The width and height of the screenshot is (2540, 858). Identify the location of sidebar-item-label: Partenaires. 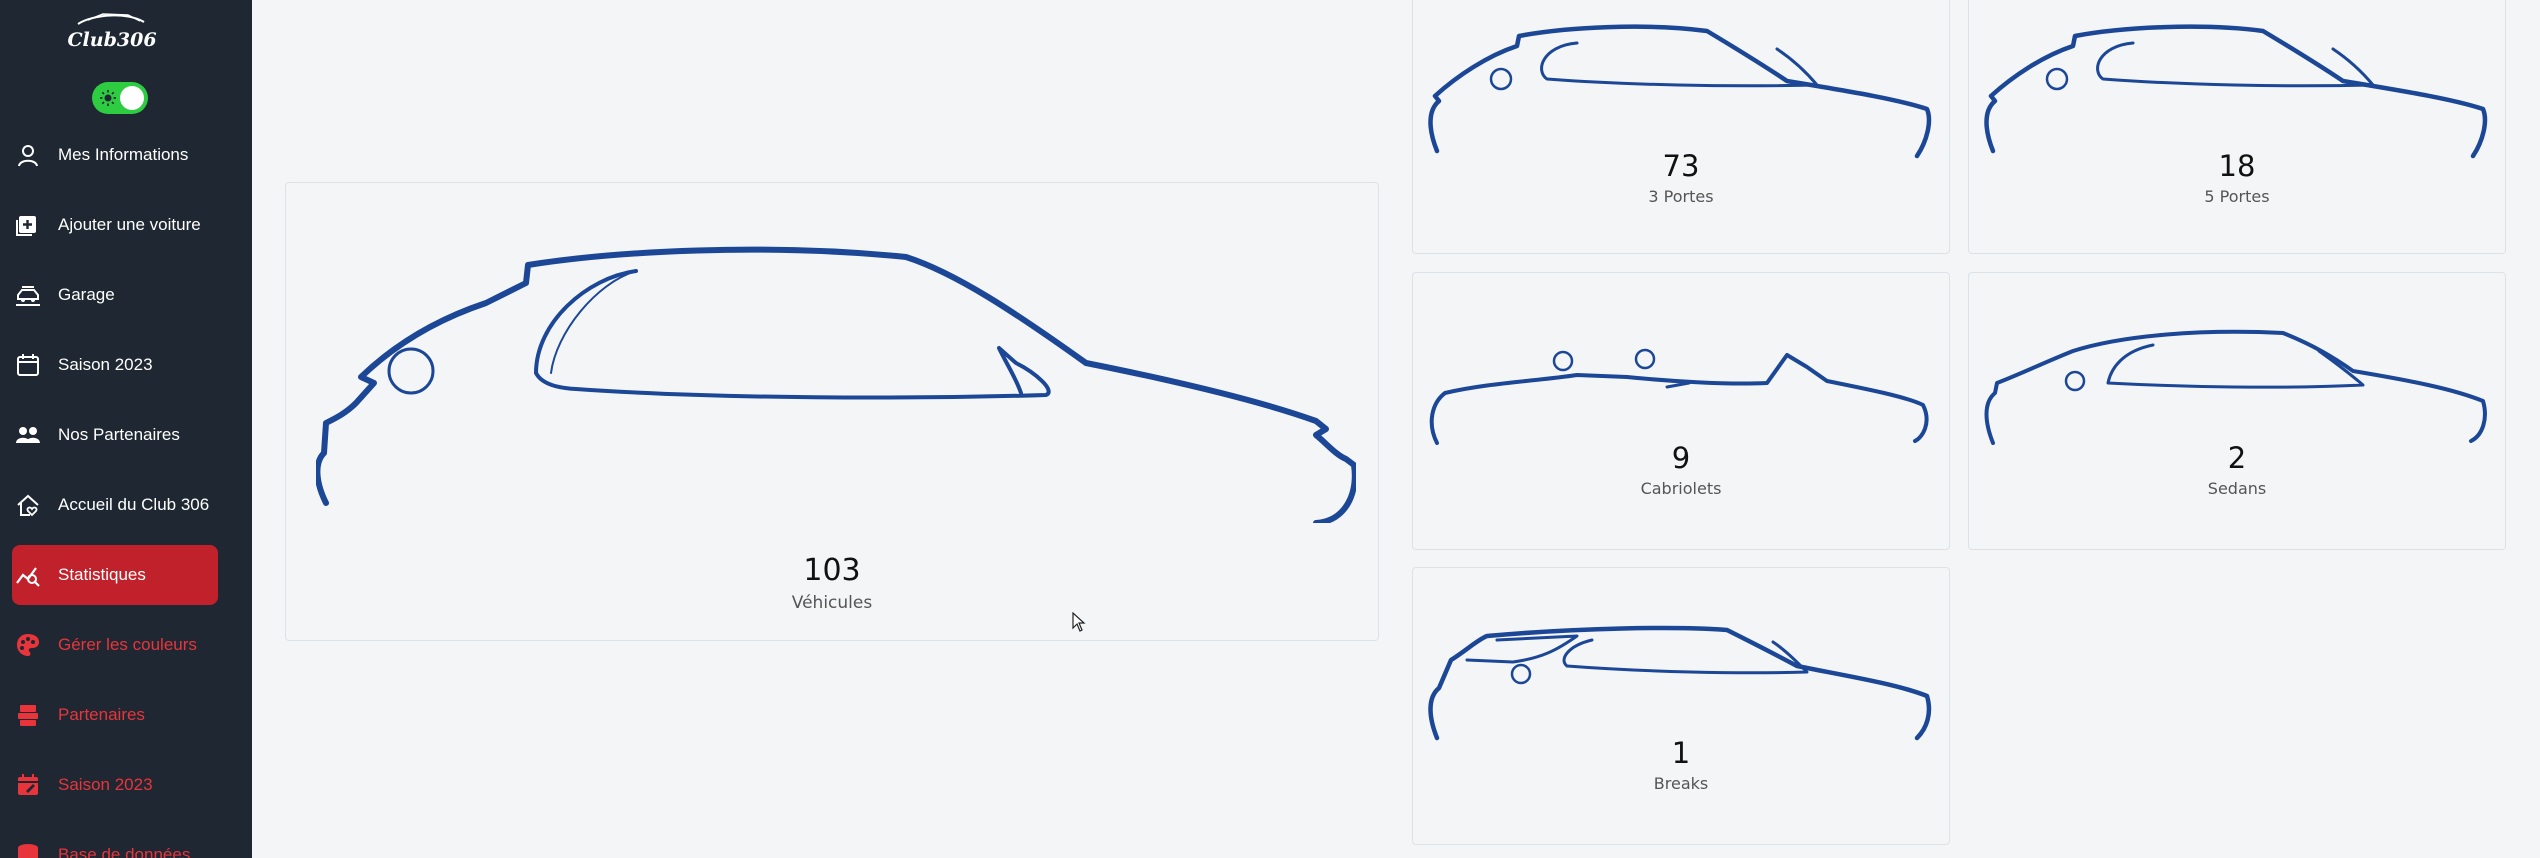
(101, 714).